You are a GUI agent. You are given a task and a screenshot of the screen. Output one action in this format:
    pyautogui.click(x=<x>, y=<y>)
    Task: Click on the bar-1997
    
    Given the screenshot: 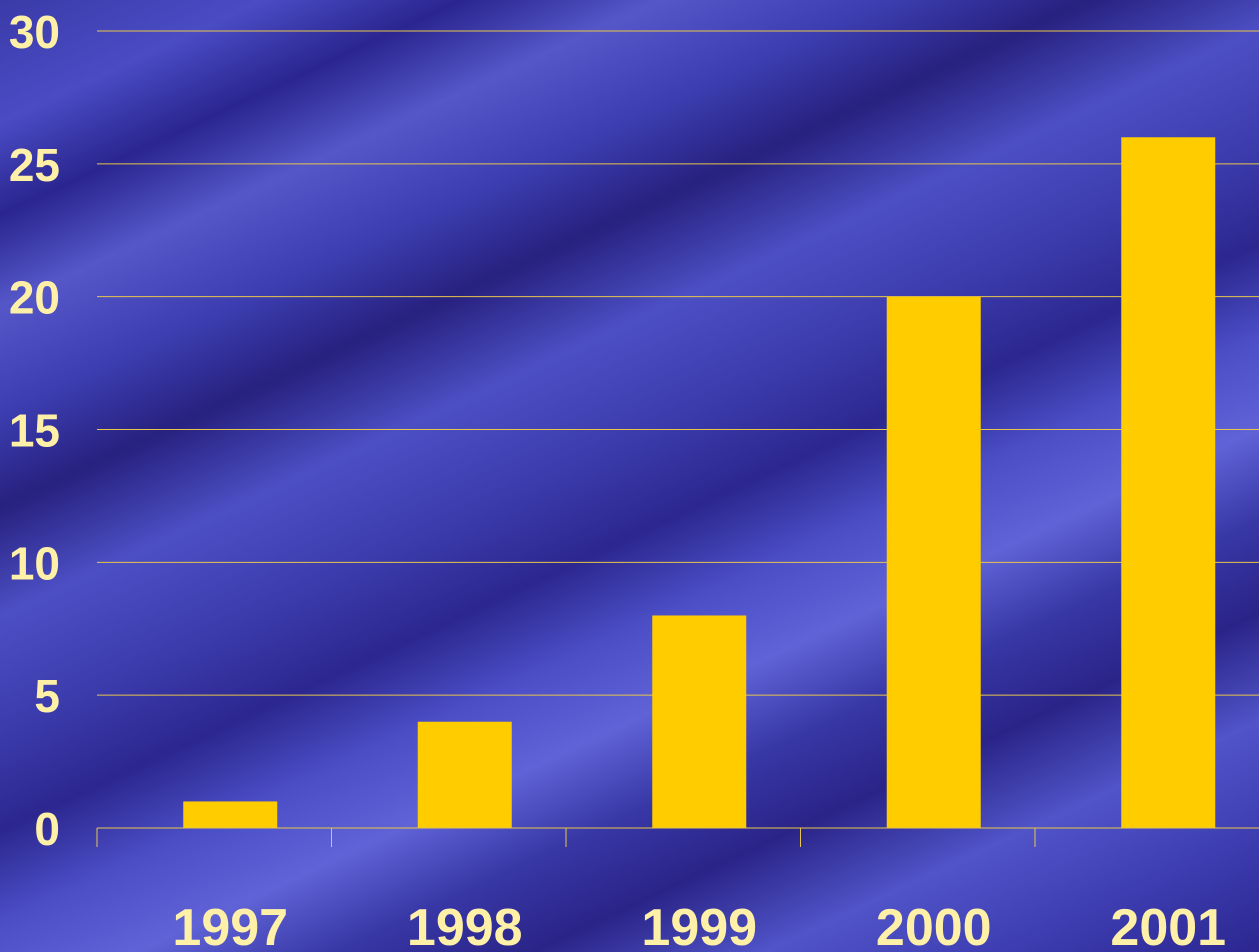 What is the action you would take?
    pyautogui.click(x=230, y=814)
    